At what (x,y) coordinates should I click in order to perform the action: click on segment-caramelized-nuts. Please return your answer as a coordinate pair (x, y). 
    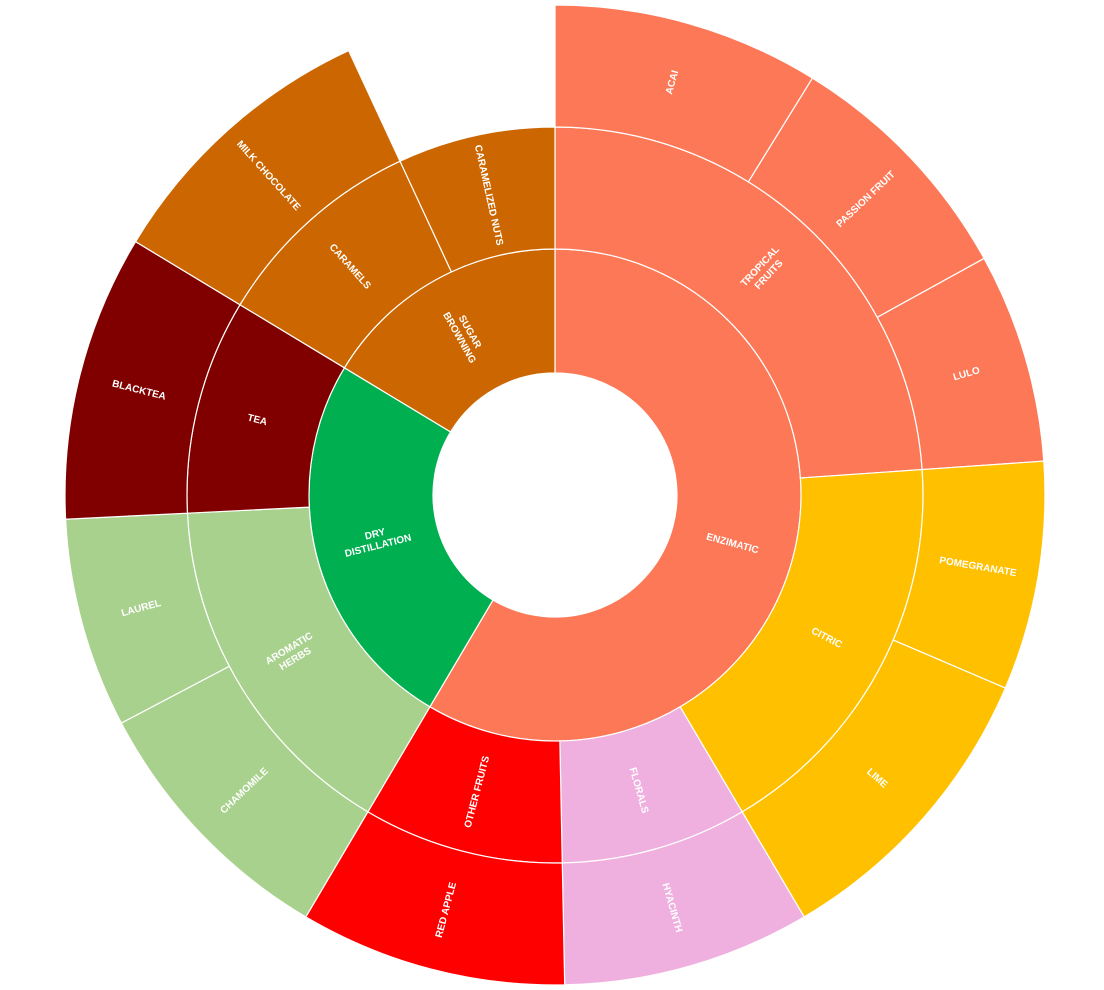
    Looking at the image, I should click on (477, 199).